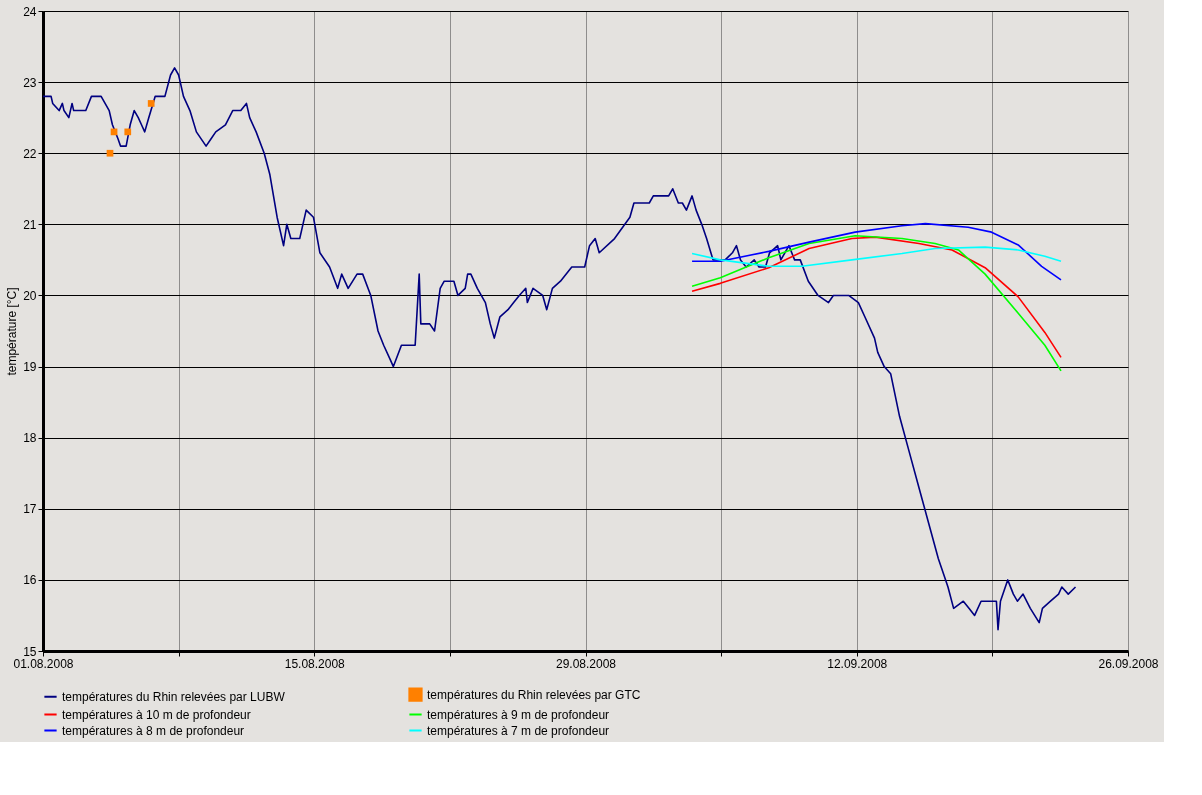 This screenshot has width=1202, height=795. What do you see at coordinates (12, 331) in the screenshot?
I see `y-axis-title: température [°C]` at bounding box center [12, 331].